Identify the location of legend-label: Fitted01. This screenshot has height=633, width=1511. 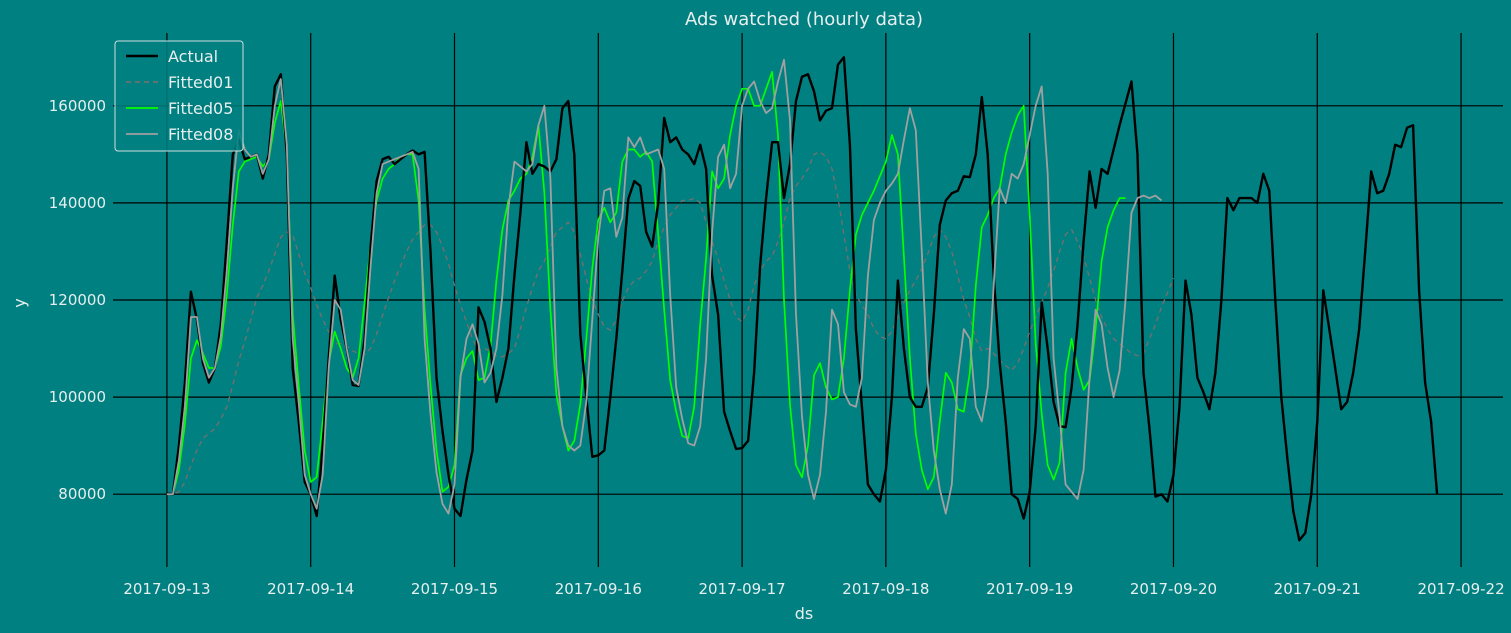
(200, 82).